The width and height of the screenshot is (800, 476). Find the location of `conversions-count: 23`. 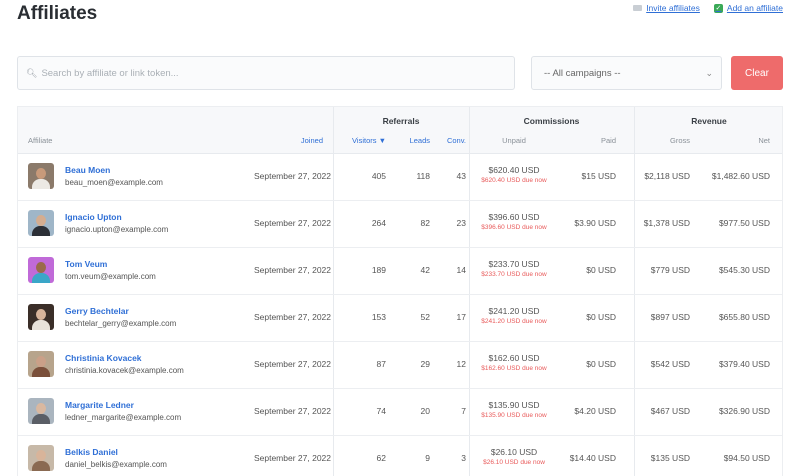

conversions-count: 23 is located at coordinates (461, 223).